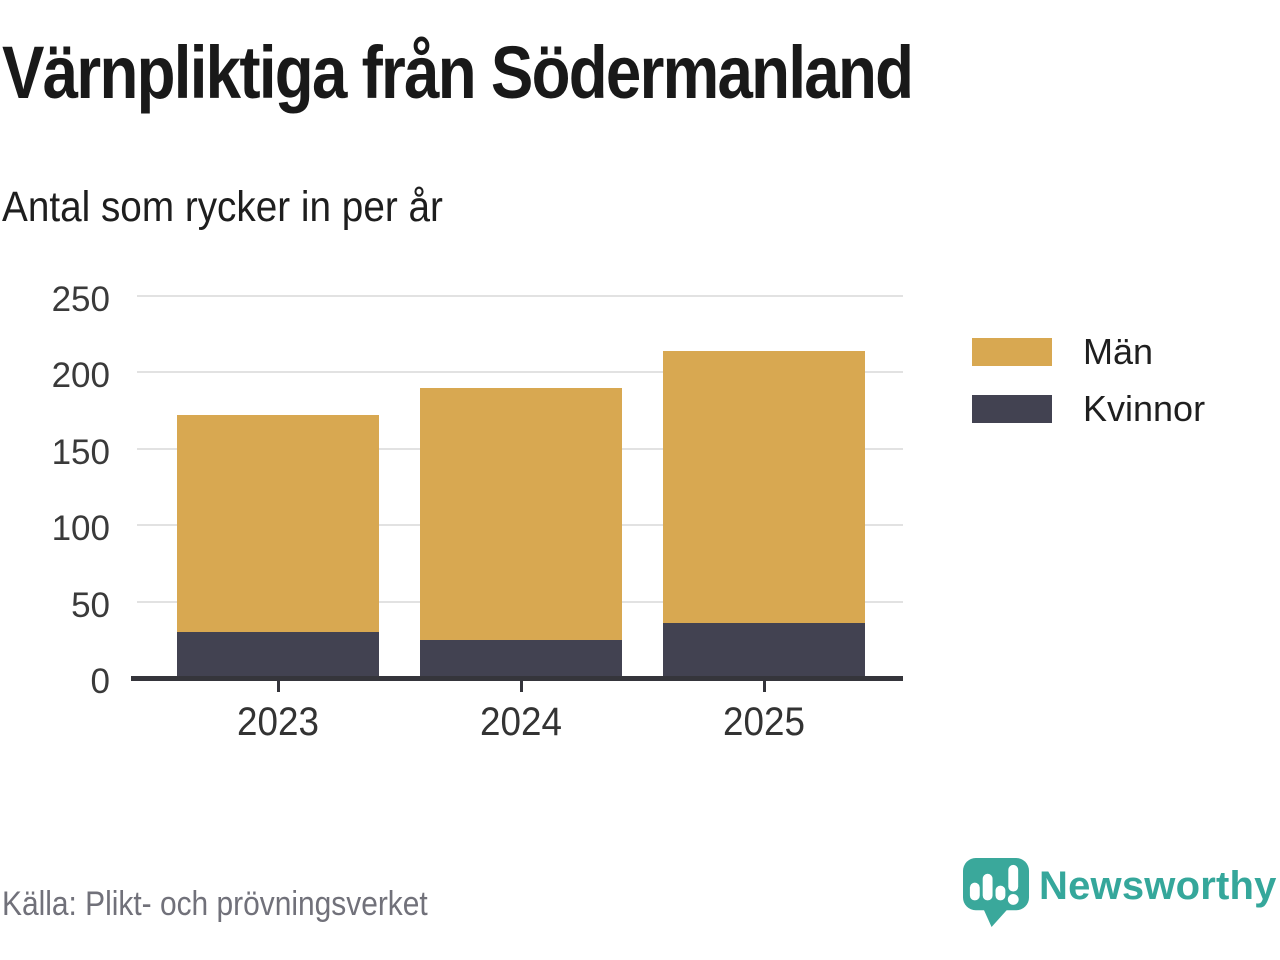  I want to click on y-tick-label-0: 0, so click(100, 681).